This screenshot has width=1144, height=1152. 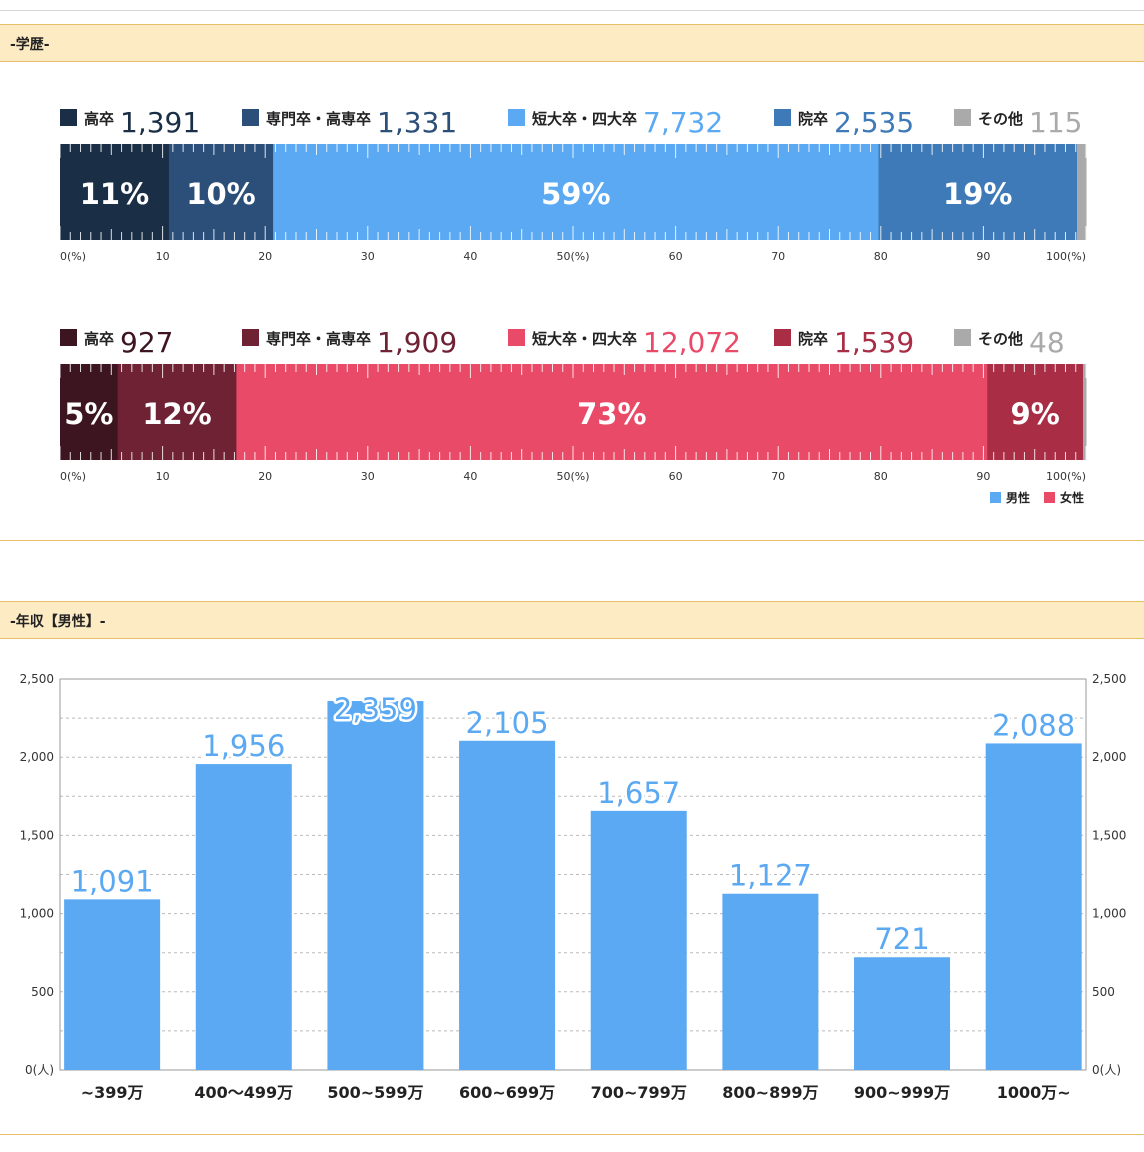 I want to click on female-legend-count: 1,539, so click(x=874, y=342).